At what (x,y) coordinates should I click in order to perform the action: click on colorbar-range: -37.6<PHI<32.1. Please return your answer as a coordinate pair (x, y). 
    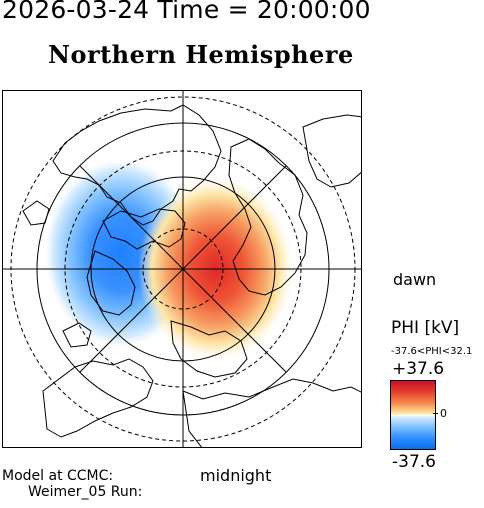
    Looking at the image, I should click on (432, 351).